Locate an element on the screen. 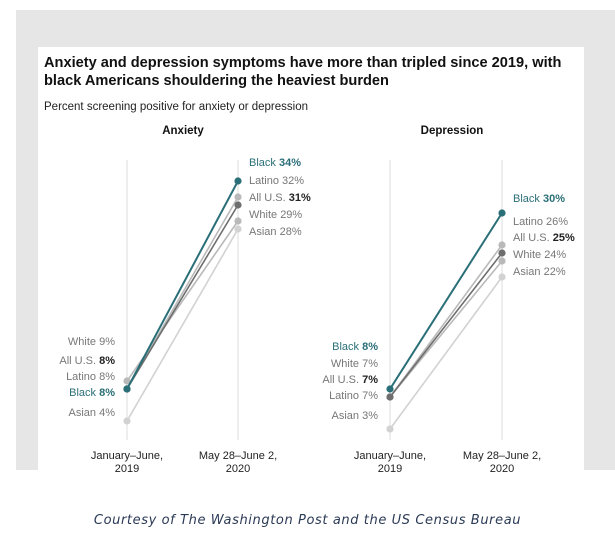 The height and width of the screenshot is (543, 615). anxiety-line-black is located at coordinates (182, 285).